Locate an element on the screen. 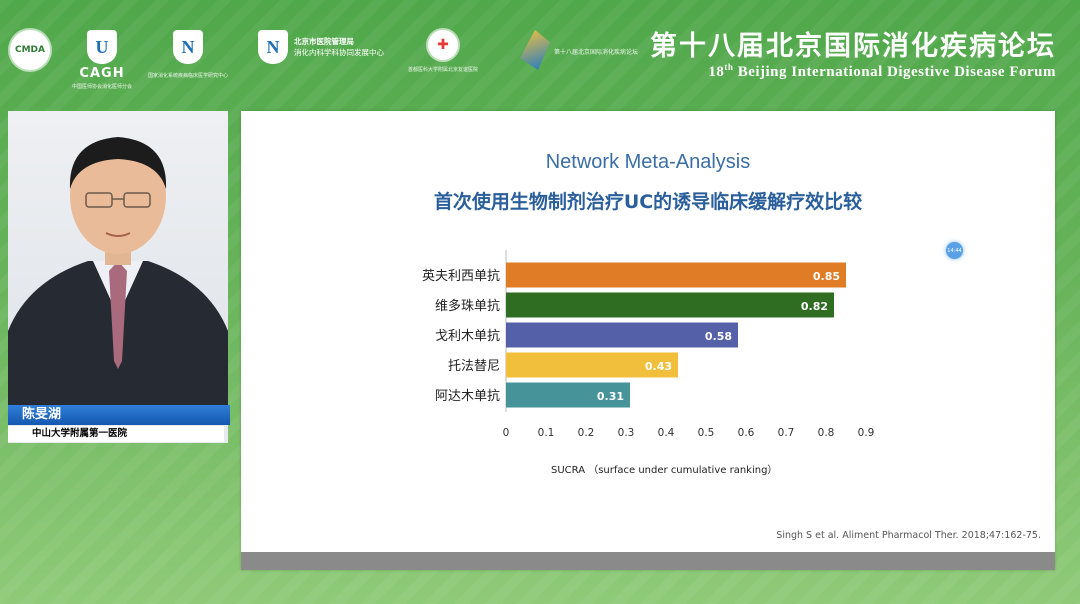 The image size is (1080, 604). chart-x-tick-label: 0 is located at coordinates (506, 433).